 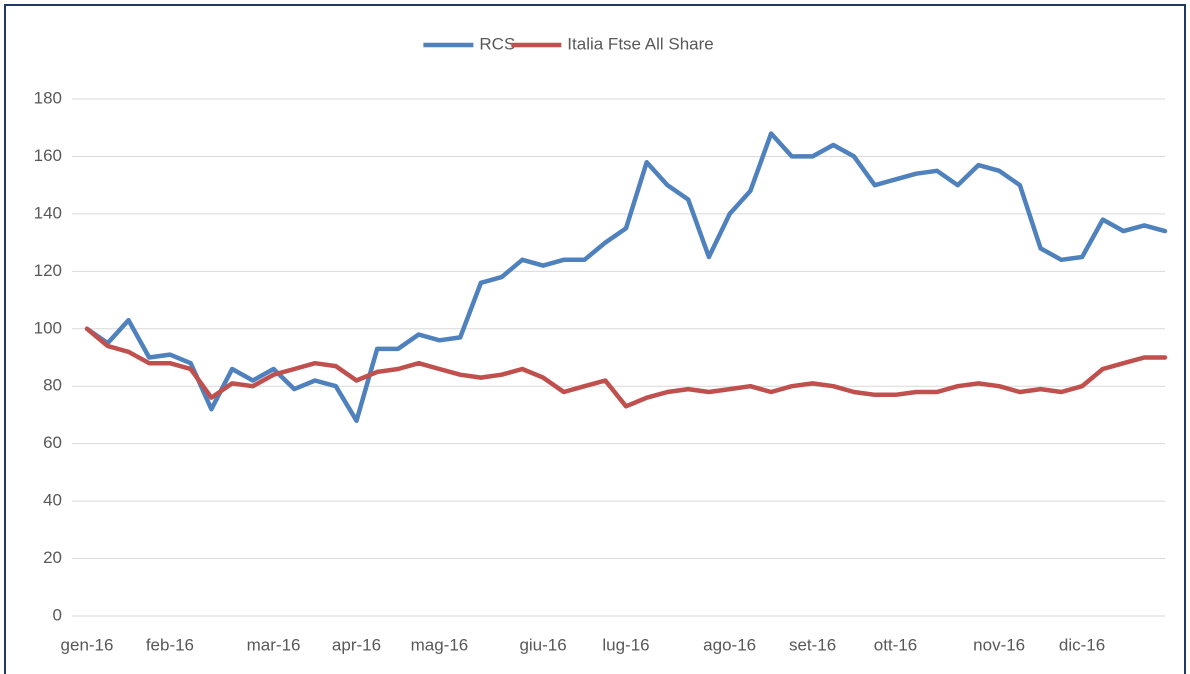 I want to click on x-tick-label: ott-16, so click(x=895, y=644).